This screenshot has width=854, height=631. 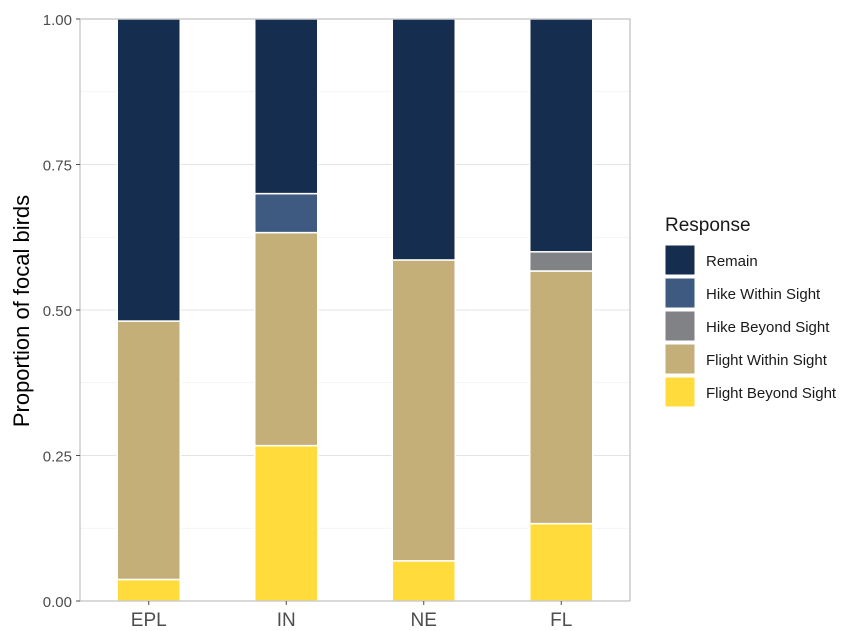 What do you see at coordinates (561, 135) in the screenshot?
I see `bar-segment-fl-remain` at bounding box center [561, 135].